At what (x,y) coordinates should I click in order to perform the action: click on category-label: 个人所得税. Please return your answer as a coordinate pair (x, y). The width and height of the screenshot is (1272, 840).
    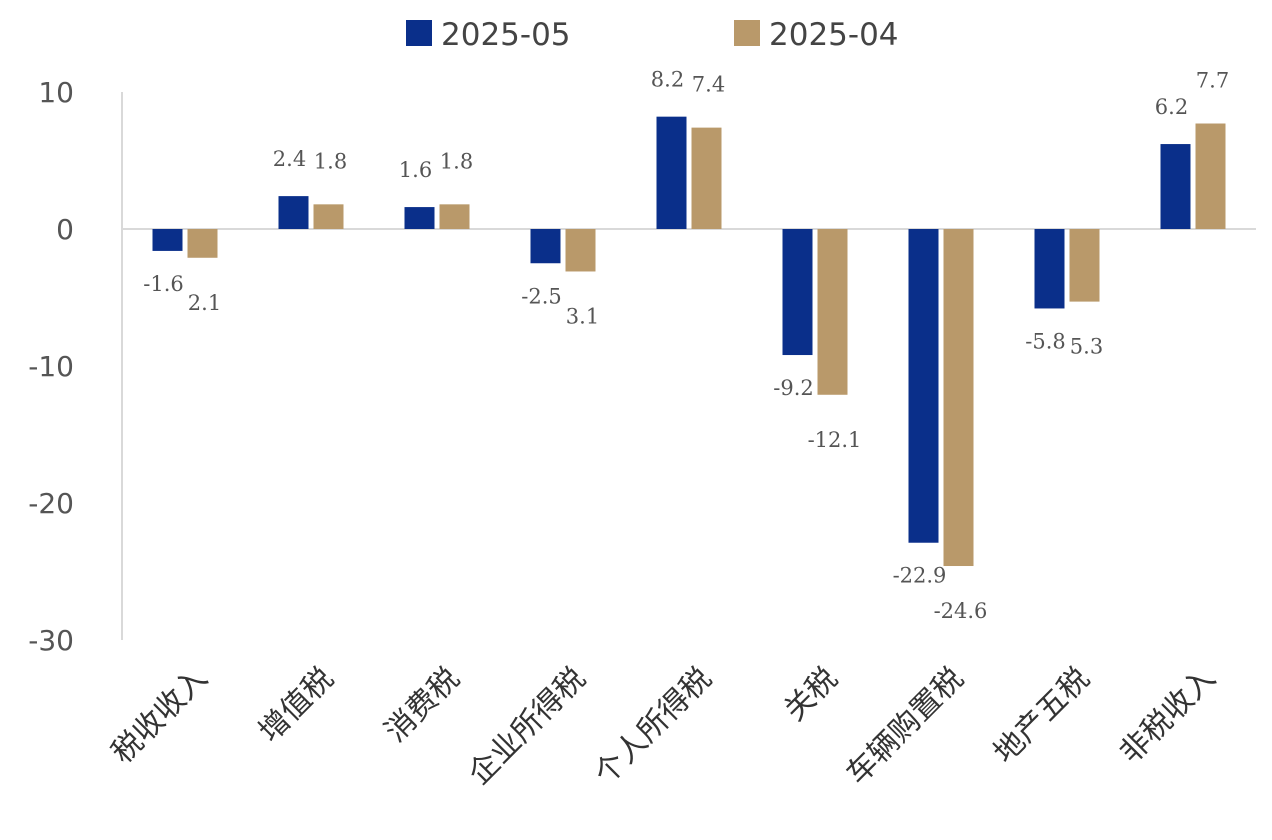
    Looking at the image, I should click on (653, 726).